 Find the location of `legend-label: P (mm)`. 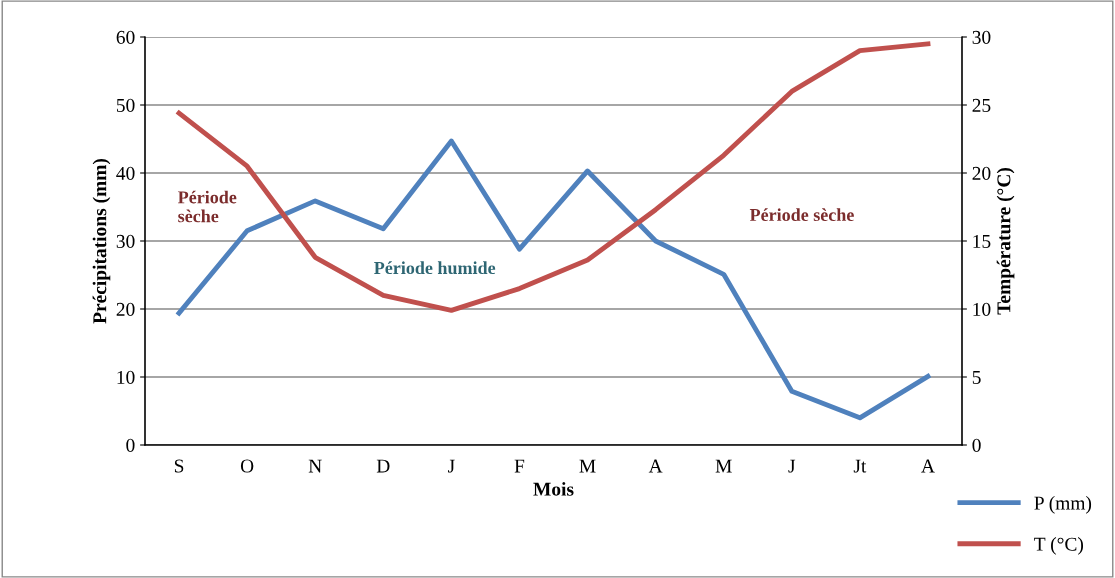

legend-label: P (mm) is located at coordinates (1063, 505).